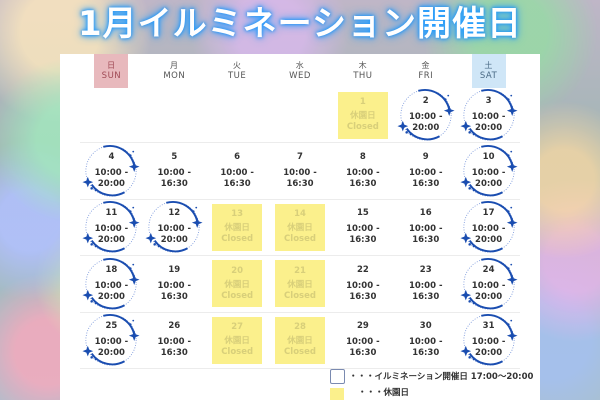  What do you see at coordinates (362, 213) in the screenshot?
I see `day-number: 15` at bounding box center [362, 213].